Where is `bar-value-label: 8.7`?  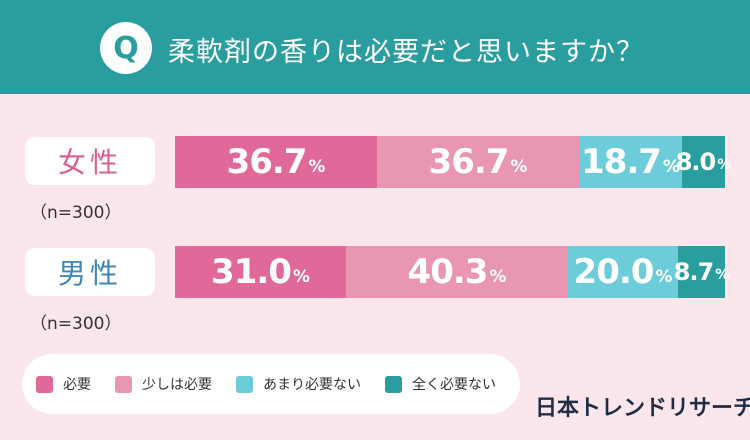 bar-value-label: 8.7 is located at coordinates (694, 272).